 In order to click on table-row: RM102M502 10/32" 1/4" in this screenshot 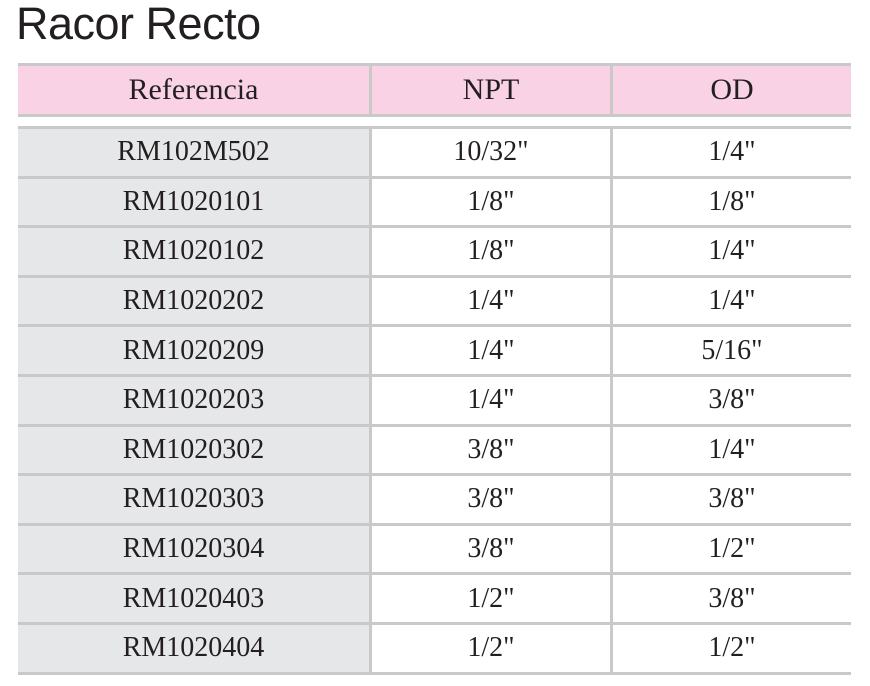, I will do `click(434, 154)`.